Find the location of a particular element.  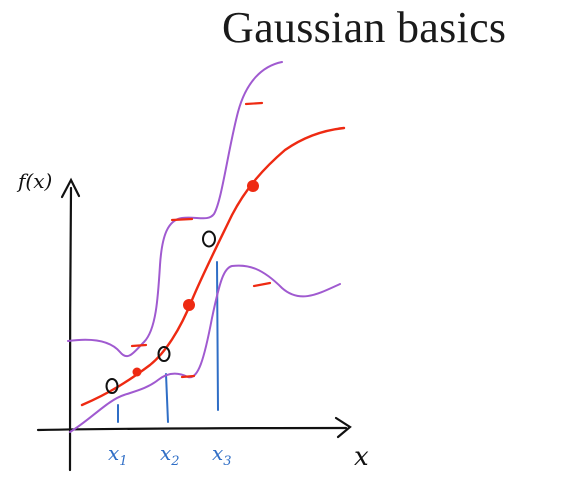

sample-line-x2 is located at coordinates (167, 398).